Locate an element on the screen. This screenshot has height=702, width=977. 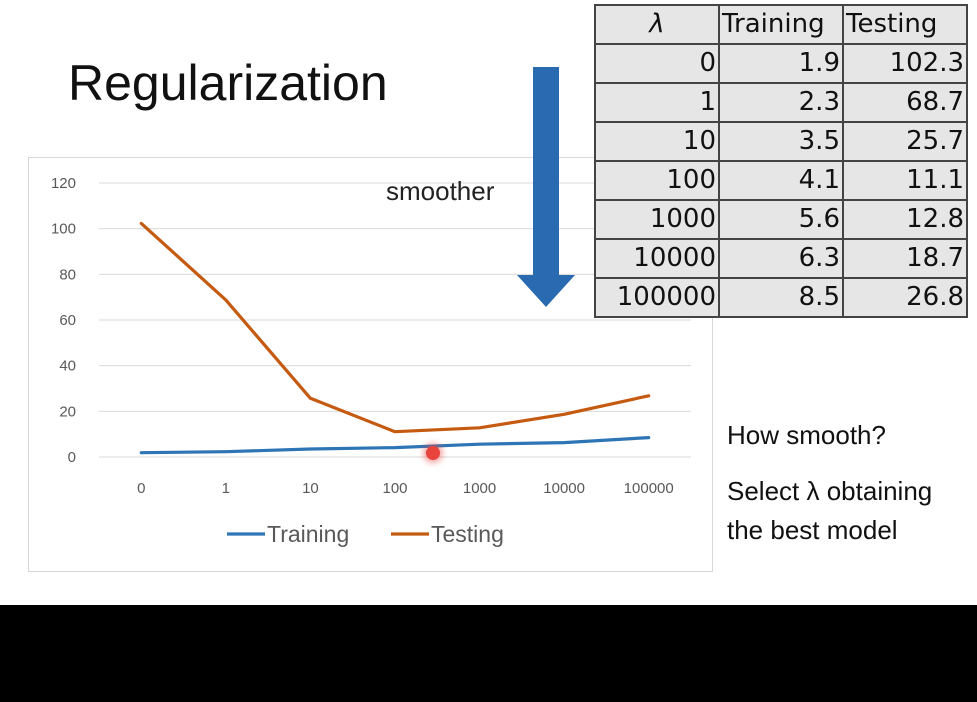
table-row: 100000 8.5 26.8 is located at coordinates (781, 297).